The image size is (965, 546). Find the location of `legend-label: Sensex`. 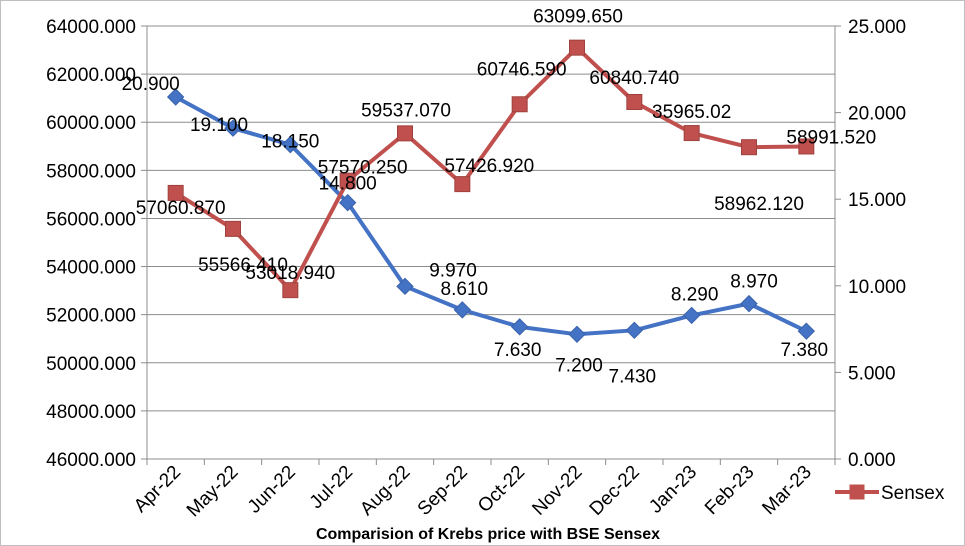

legend-label: Sensex is located at coordinates (913, 493).